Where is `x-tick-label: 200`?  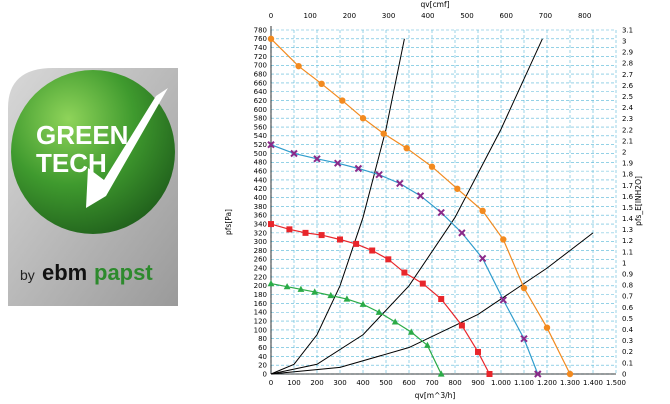
x-tick-label: 200 is located at coordinates (316, 383).